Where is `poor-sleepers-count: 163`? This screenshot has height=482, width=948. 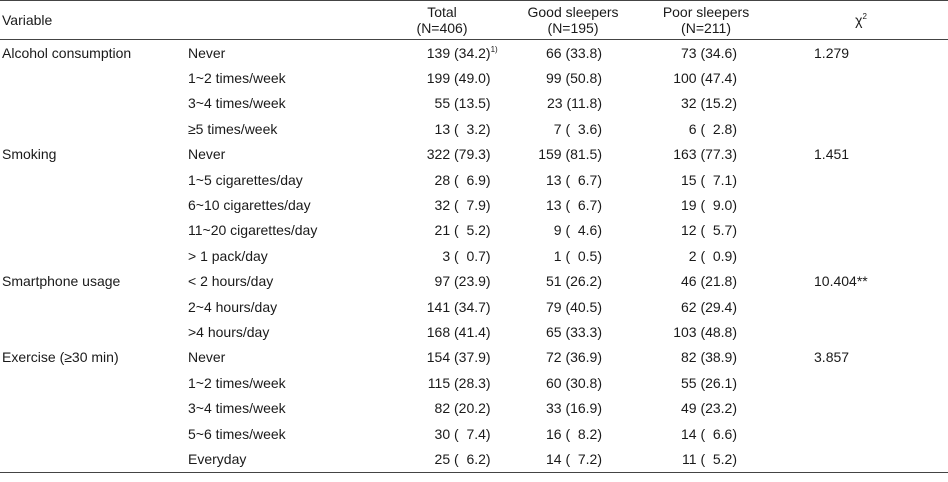 poor-sleepers-count: 163 is located at coordinates (685, 154).